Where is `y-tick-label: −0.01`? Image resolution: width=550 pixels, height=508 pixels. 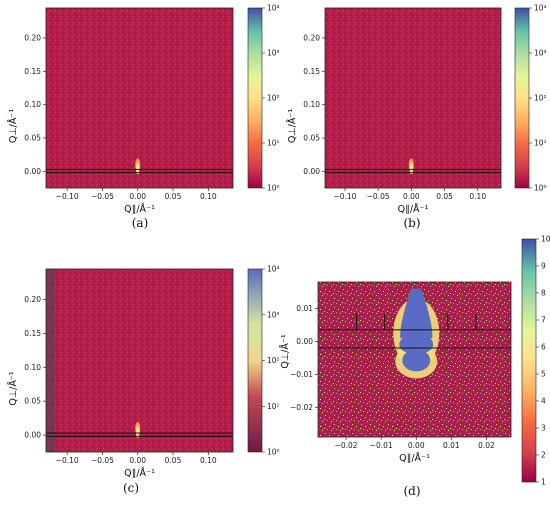
y-tick-label: −0.01 is located at coordinates (301, 374).